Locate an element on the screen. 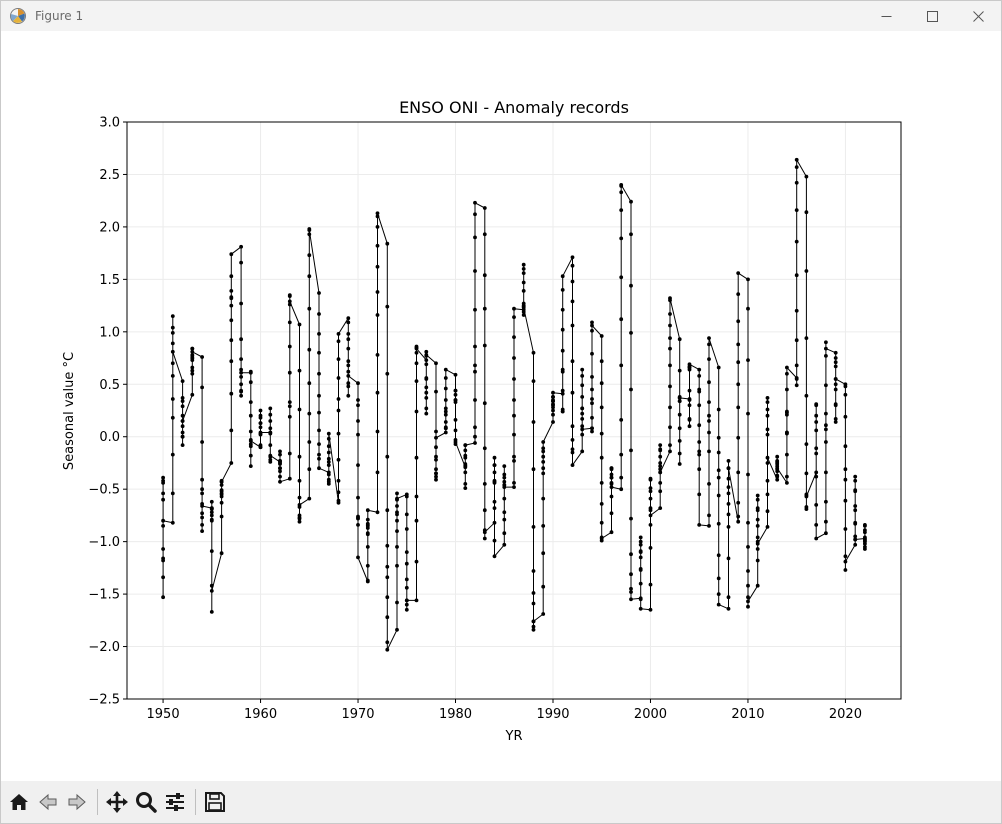 The height and width of the screenshot is (824, 1002). home-button is located at coordinates (19, 802).